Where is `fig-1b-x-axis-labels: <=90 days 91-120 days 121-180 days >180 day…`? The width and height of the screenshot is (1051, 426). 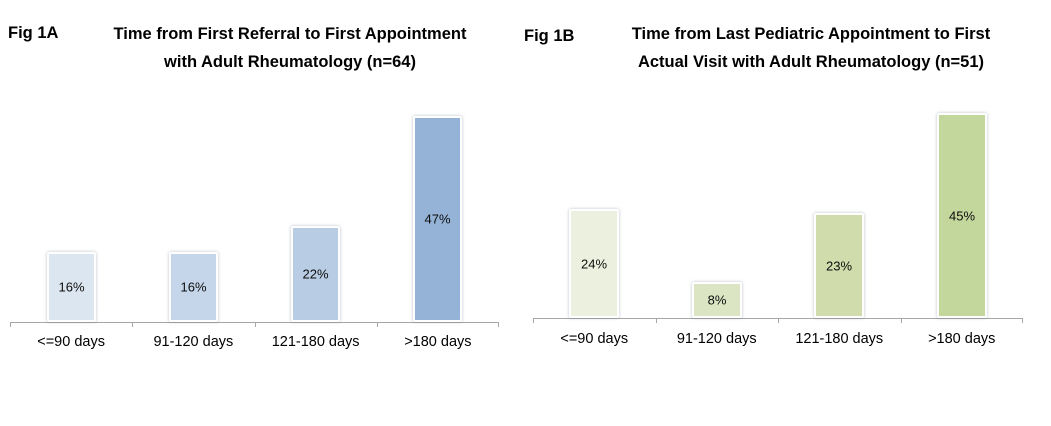 fig-1b-x-axis-labels: <=90 days 91-120 days 121-180 days >180 day… is located at coordinates (778, 339).